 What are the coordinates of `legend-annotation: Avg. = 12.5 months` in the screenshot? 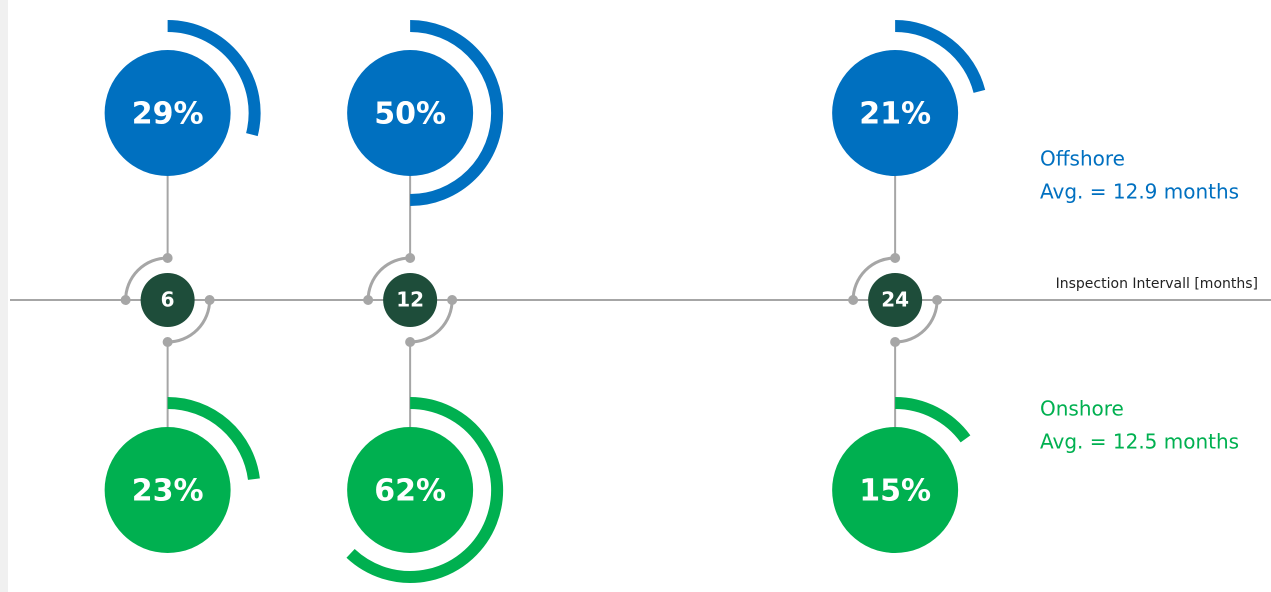 It's located at (1139, 442).